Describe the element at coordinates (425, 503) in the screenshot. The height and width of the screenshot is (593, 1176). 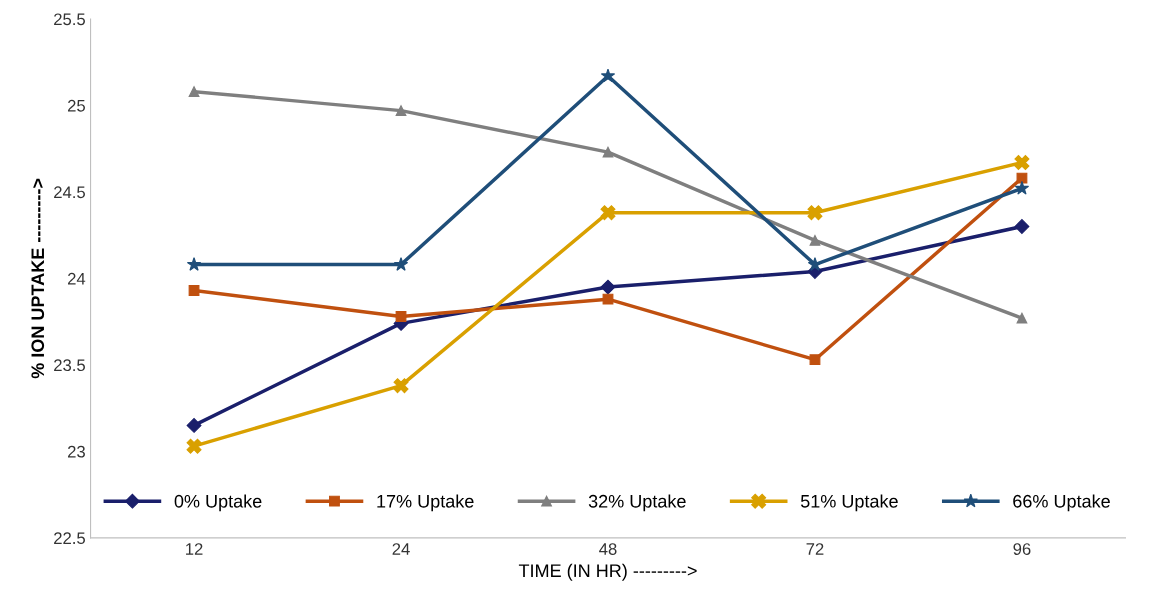
I see `legend-label: 17% Uptake` at that location.